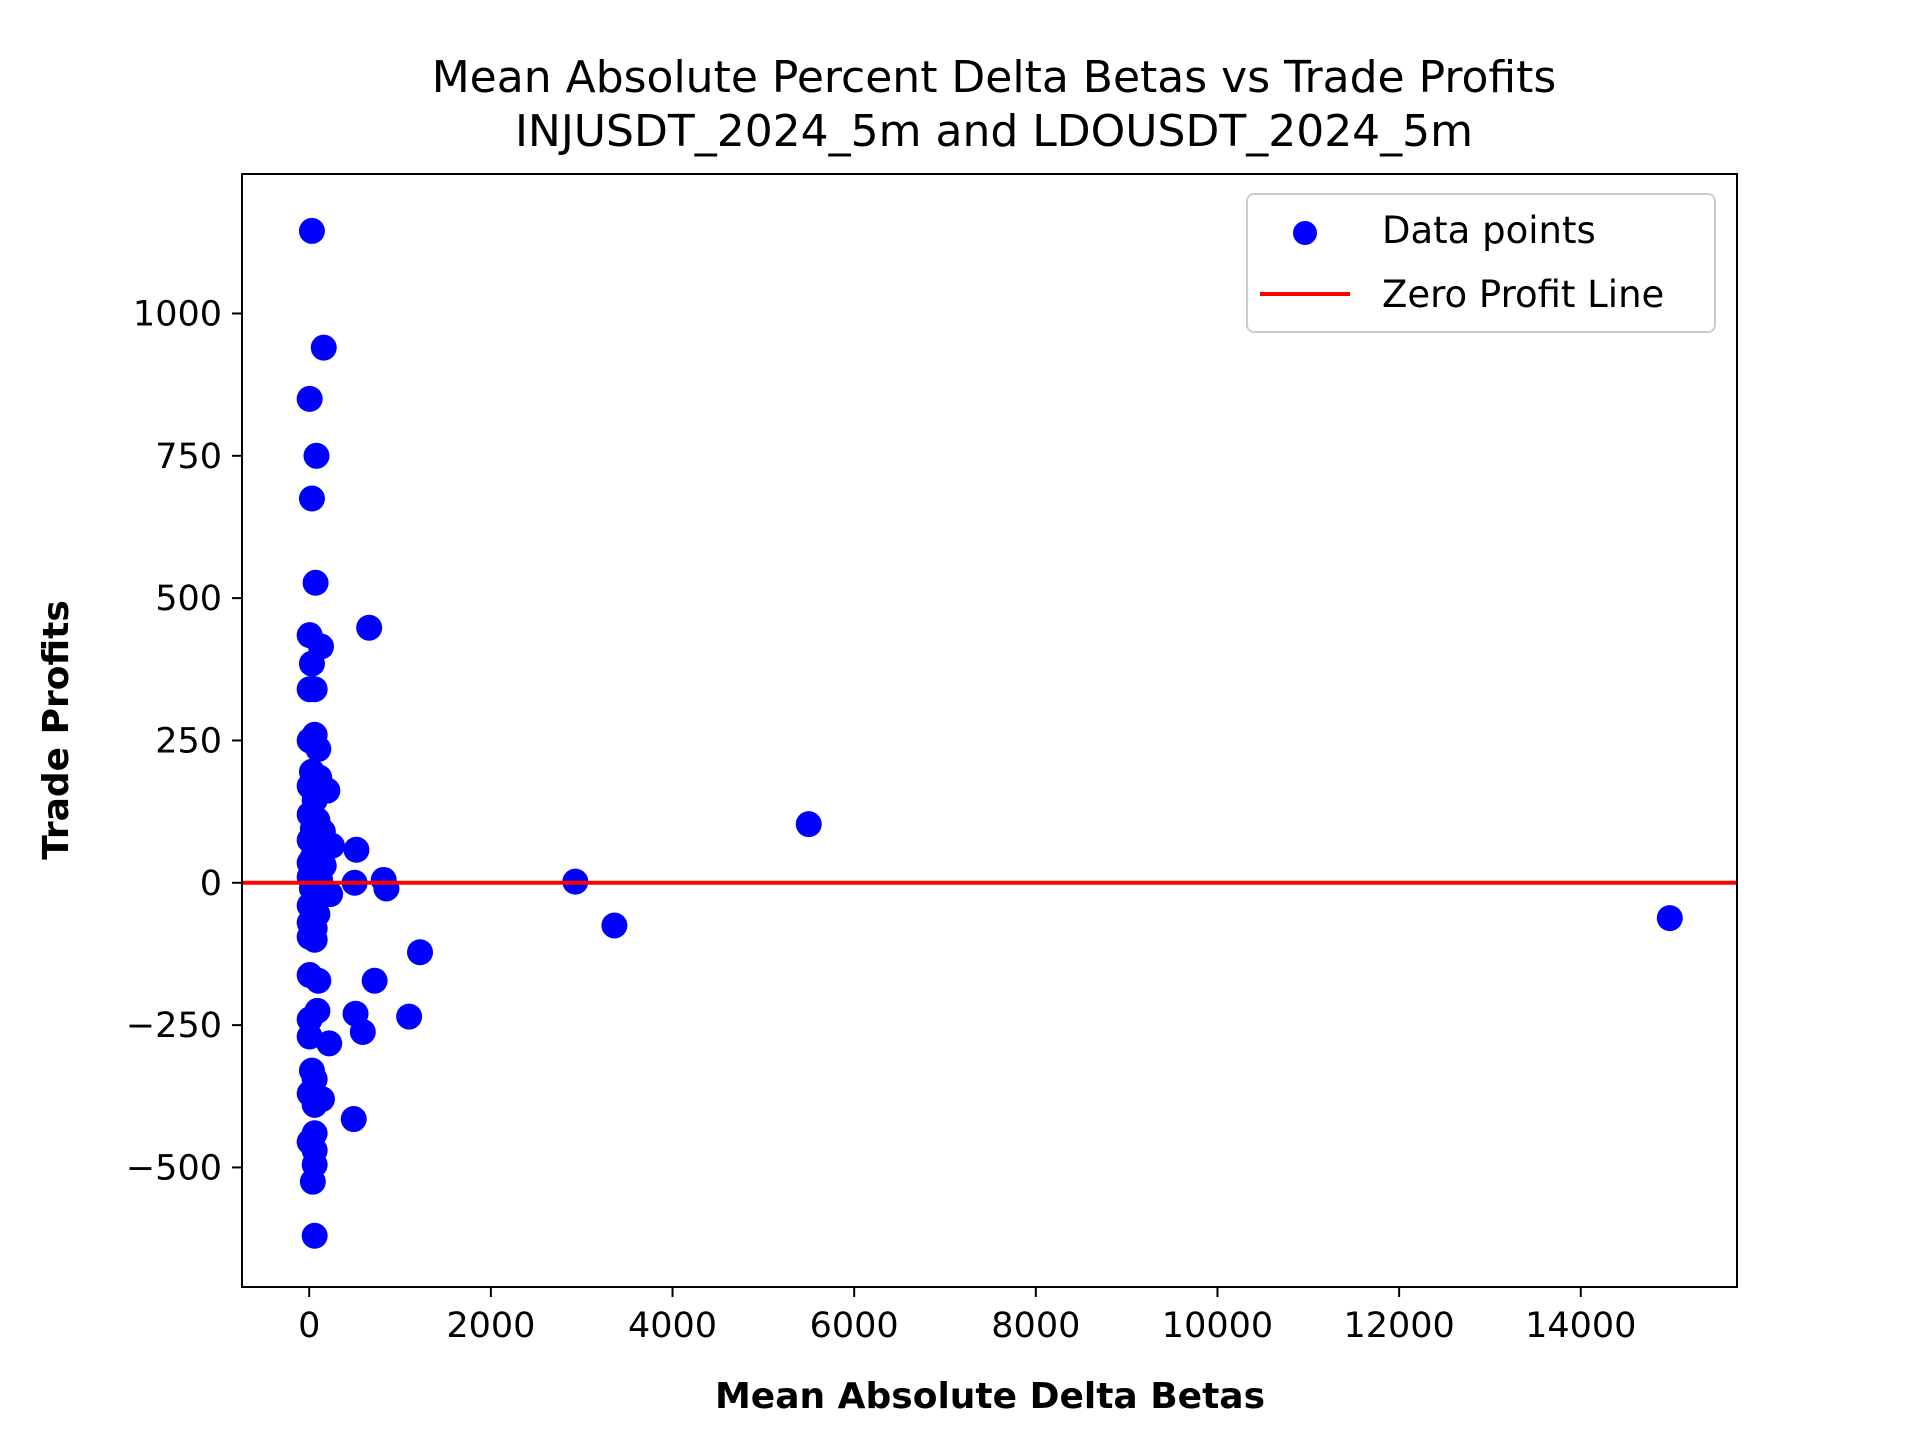 The height and width of the screenshot is (1440, 1920). I want to click on x-tick-label: 6000, so click(854, 1326).